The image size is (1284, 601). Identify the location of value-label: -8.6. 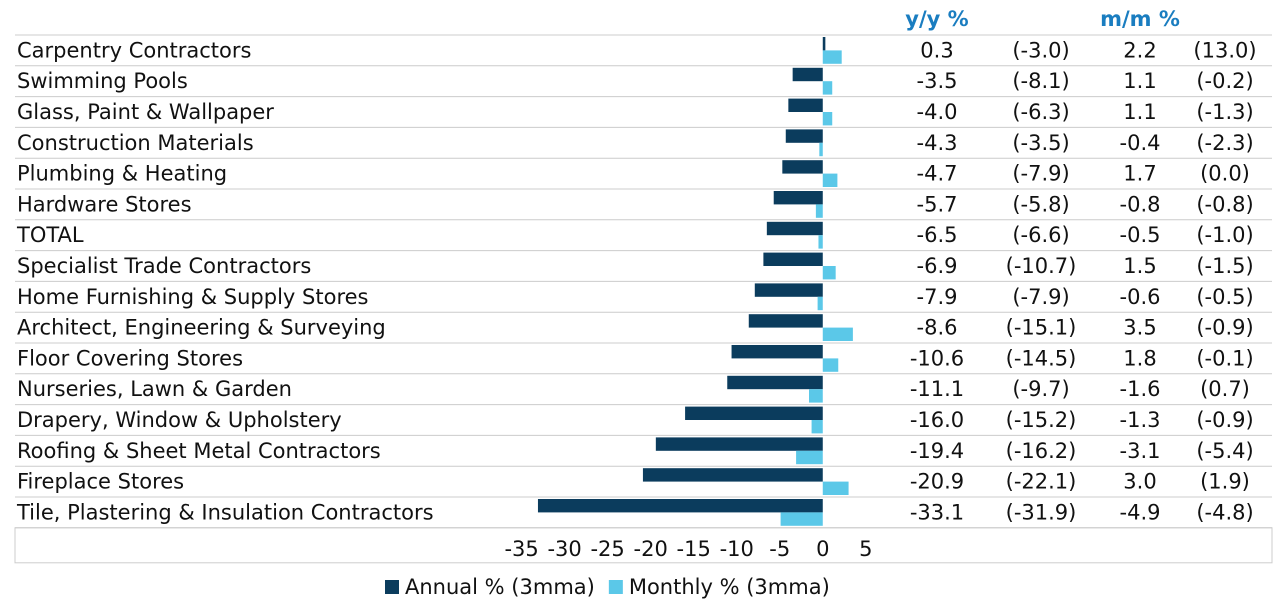
(937, 328).